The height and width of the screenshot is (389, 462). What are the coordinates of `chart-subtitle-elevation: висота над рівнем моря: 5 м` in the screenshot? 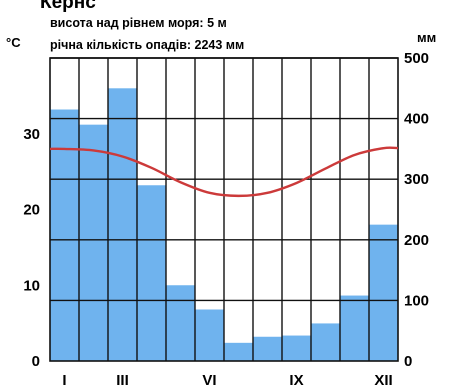 It's located at (138, 23).